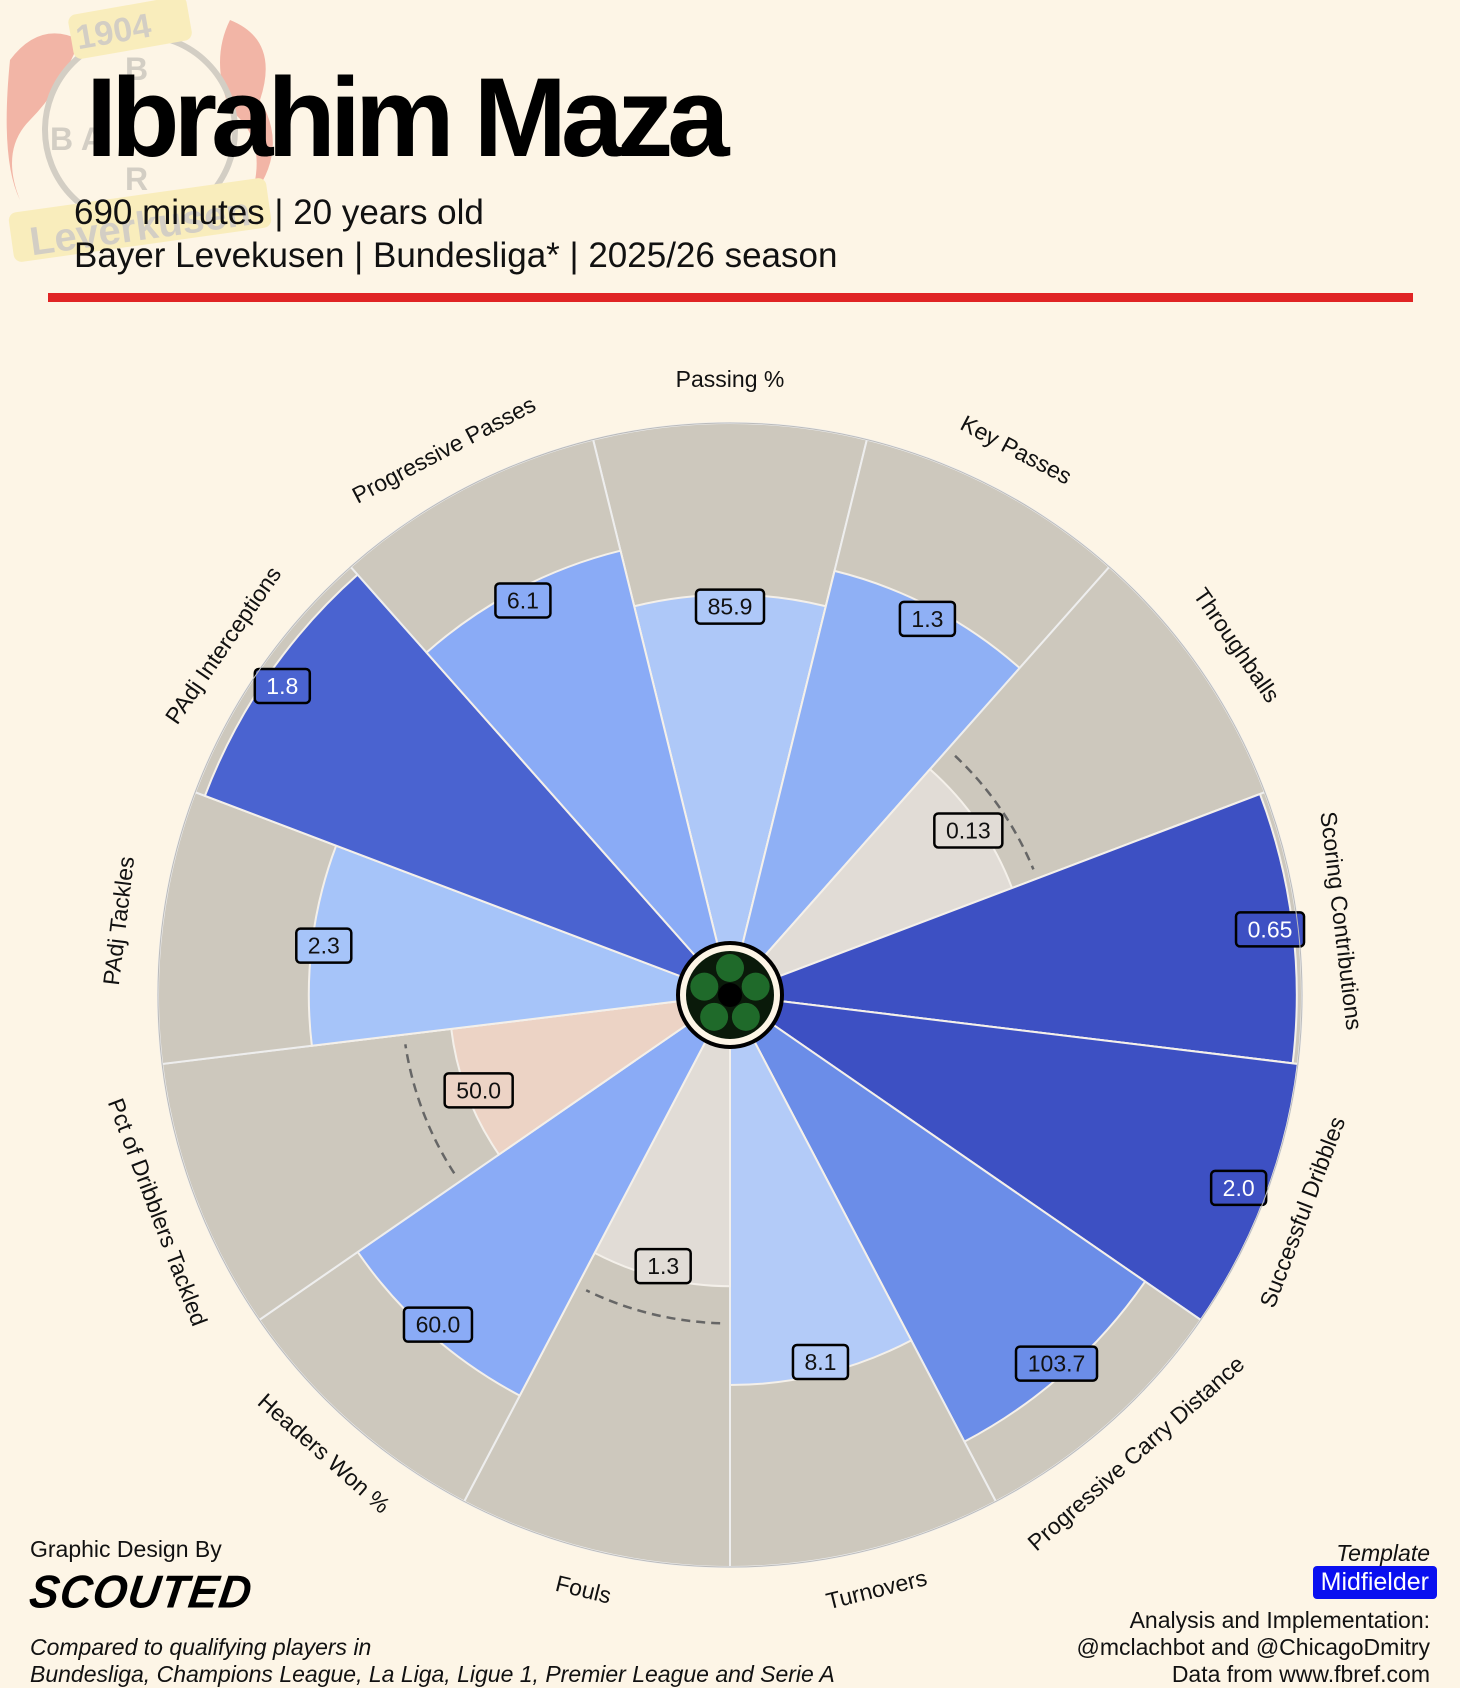 The height and width of the screenshot is (1688, 1460). I want to click on svg-text: 103.7, so click(1057, 1364).